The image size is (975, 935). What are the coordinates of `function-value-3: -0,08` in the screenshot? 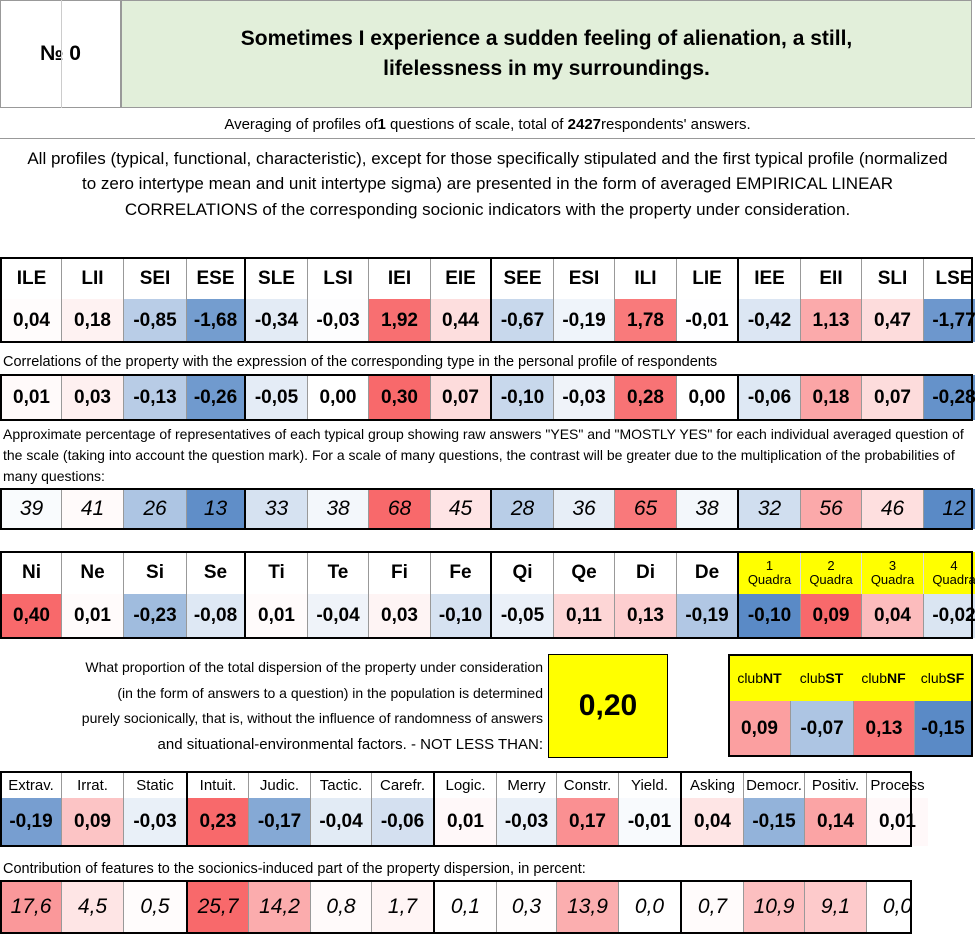 It's located at (215, 616).